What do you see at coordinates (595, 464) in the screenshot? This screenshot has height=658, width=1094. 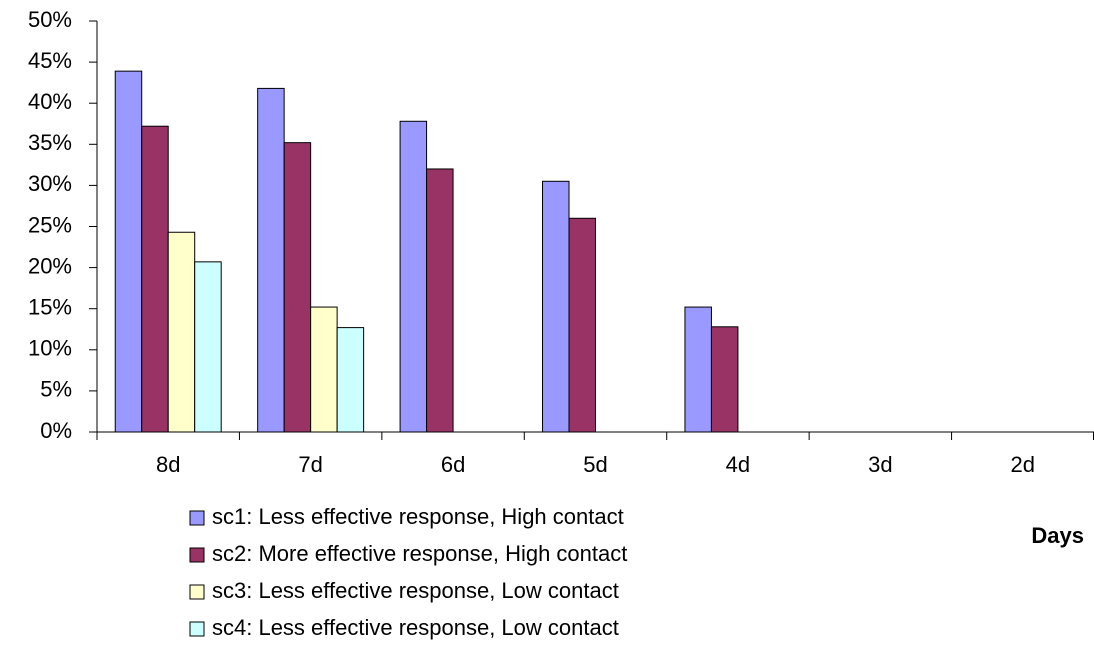 I see `x-tick-label: 5d` at bounding box center [595, 464].